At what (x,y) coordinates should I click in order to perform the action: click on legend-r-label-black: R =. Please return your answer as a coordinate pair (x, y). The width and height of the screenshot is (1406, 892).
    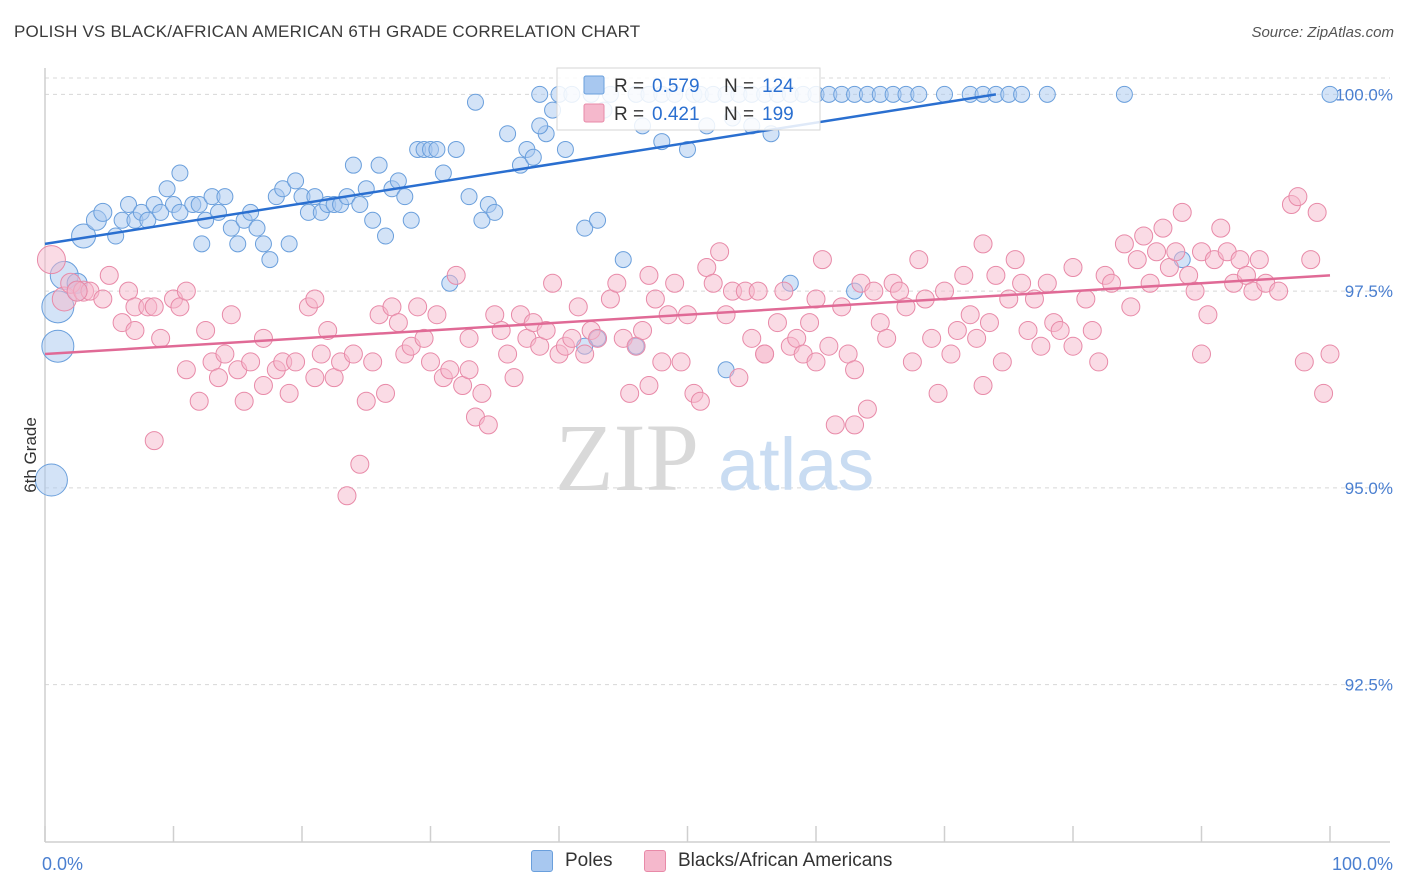
    Looking at the image, I should click on (629, 114).